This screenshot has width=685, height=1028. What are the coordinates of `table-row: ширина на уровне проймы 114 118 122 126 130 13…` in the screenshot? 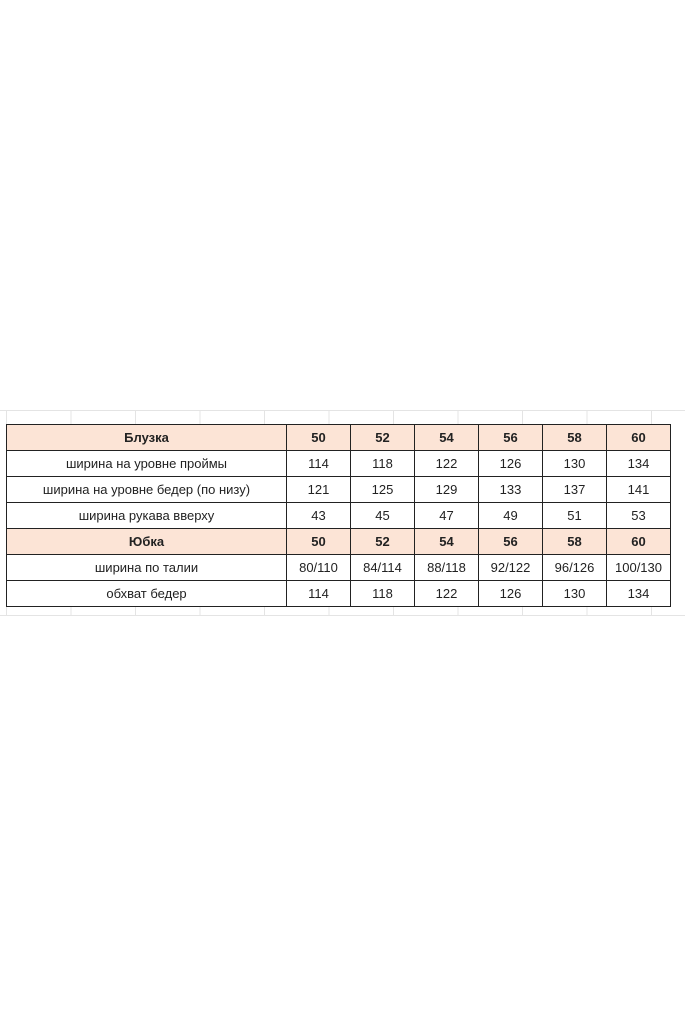 It's located at (338, 463).